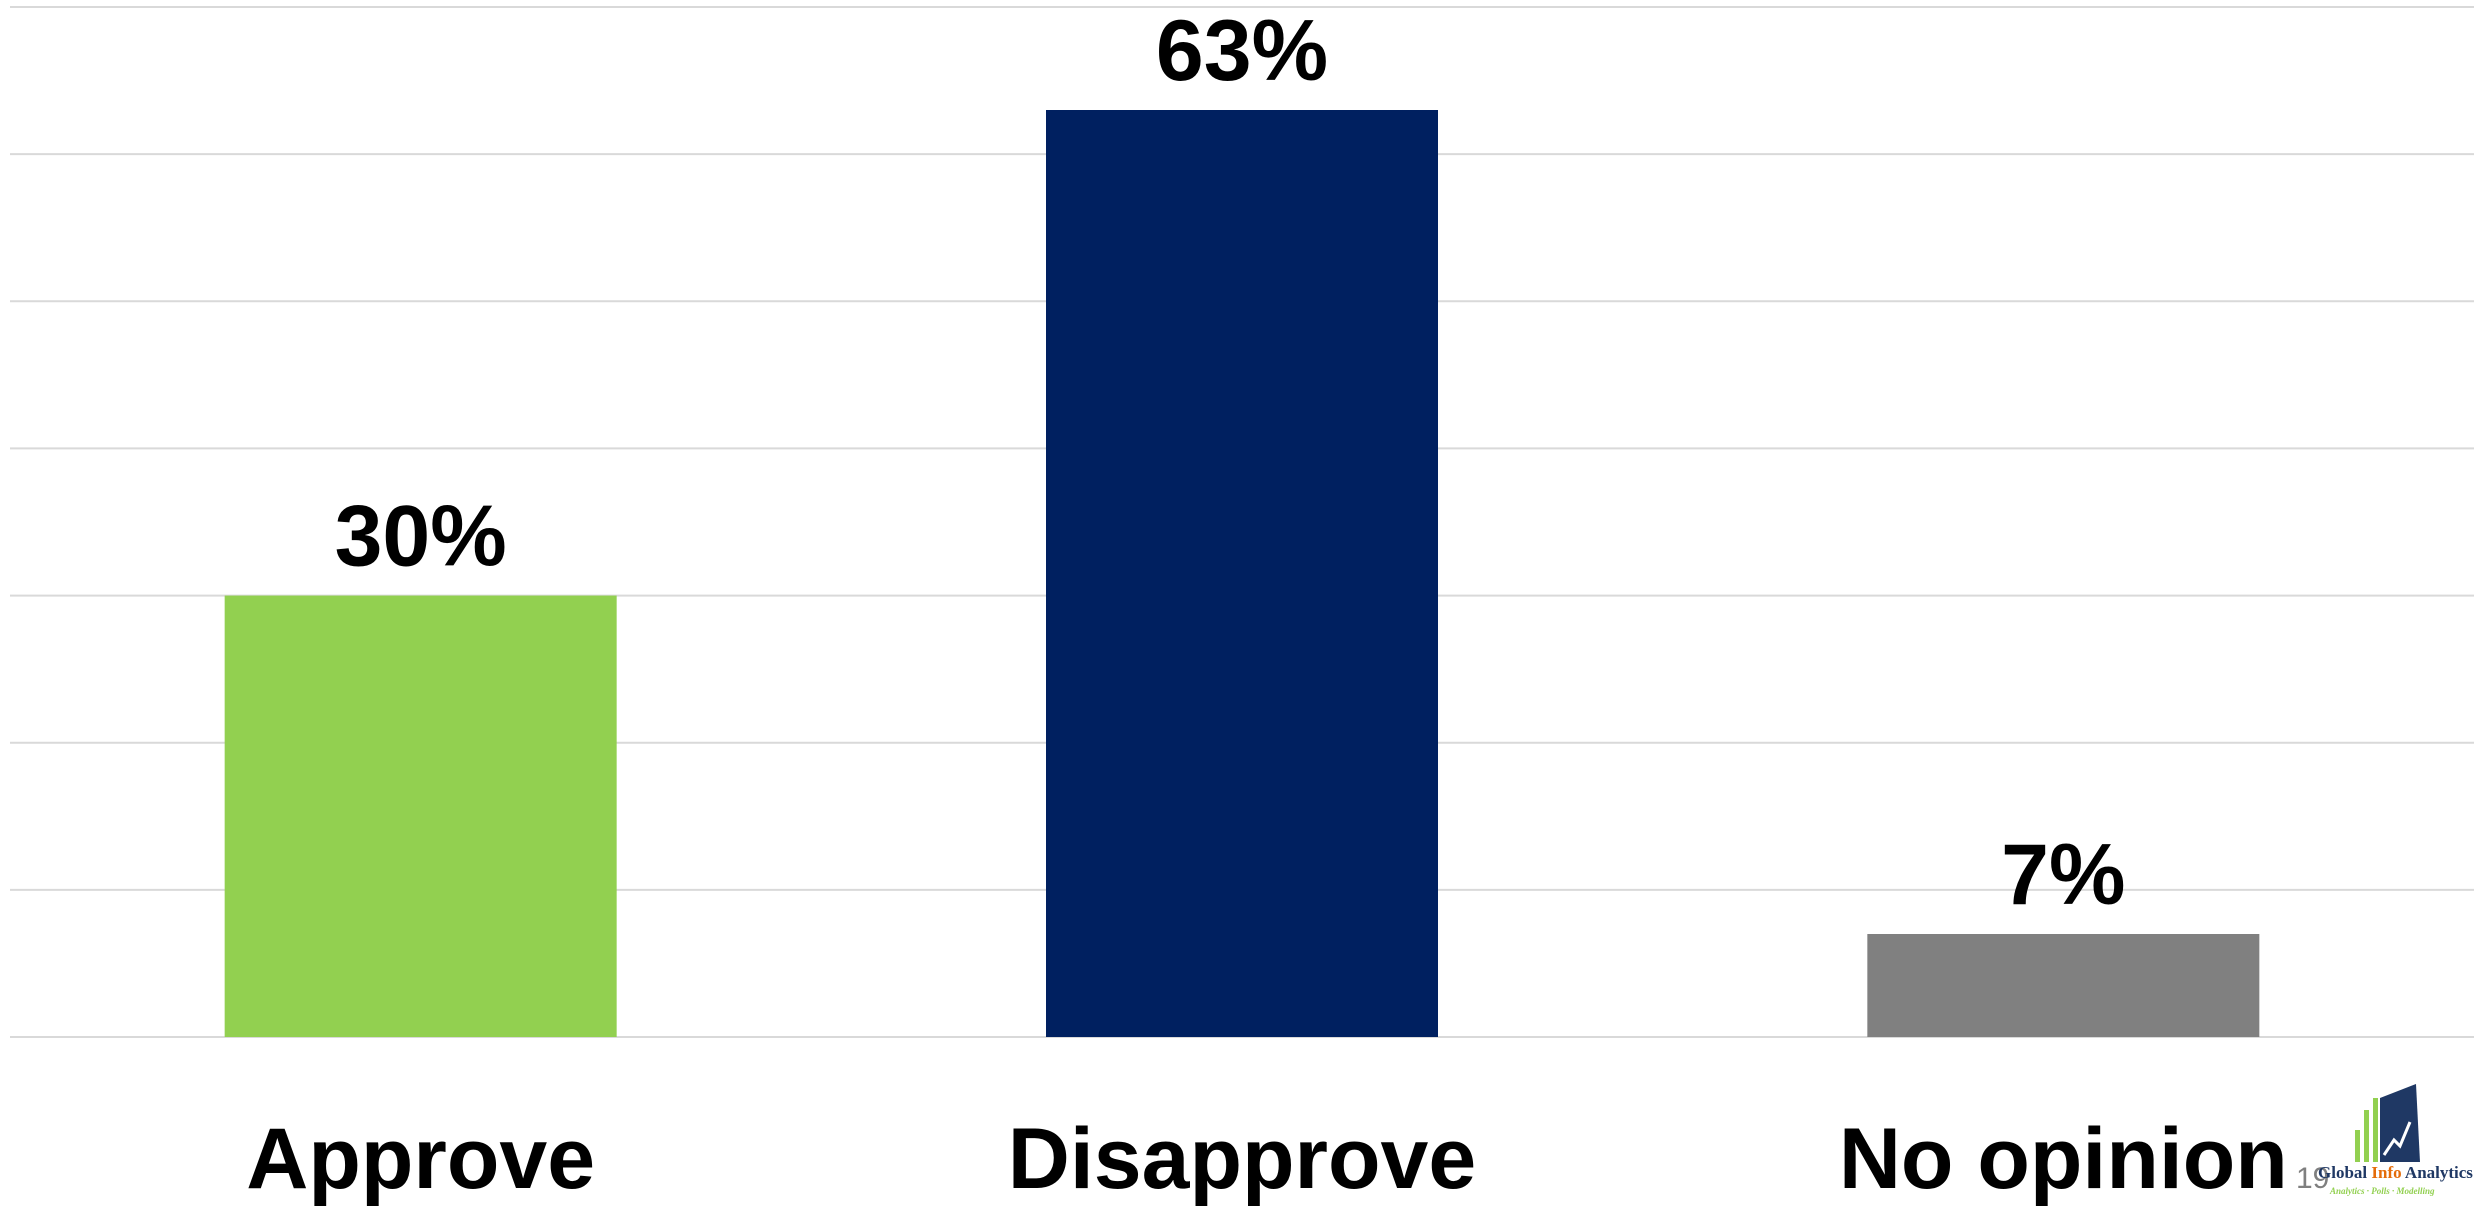  What do you see at coordinates (1242, 51) in the screenshot?
I see `data-label: 63%` at bounding box center [1242, 51].